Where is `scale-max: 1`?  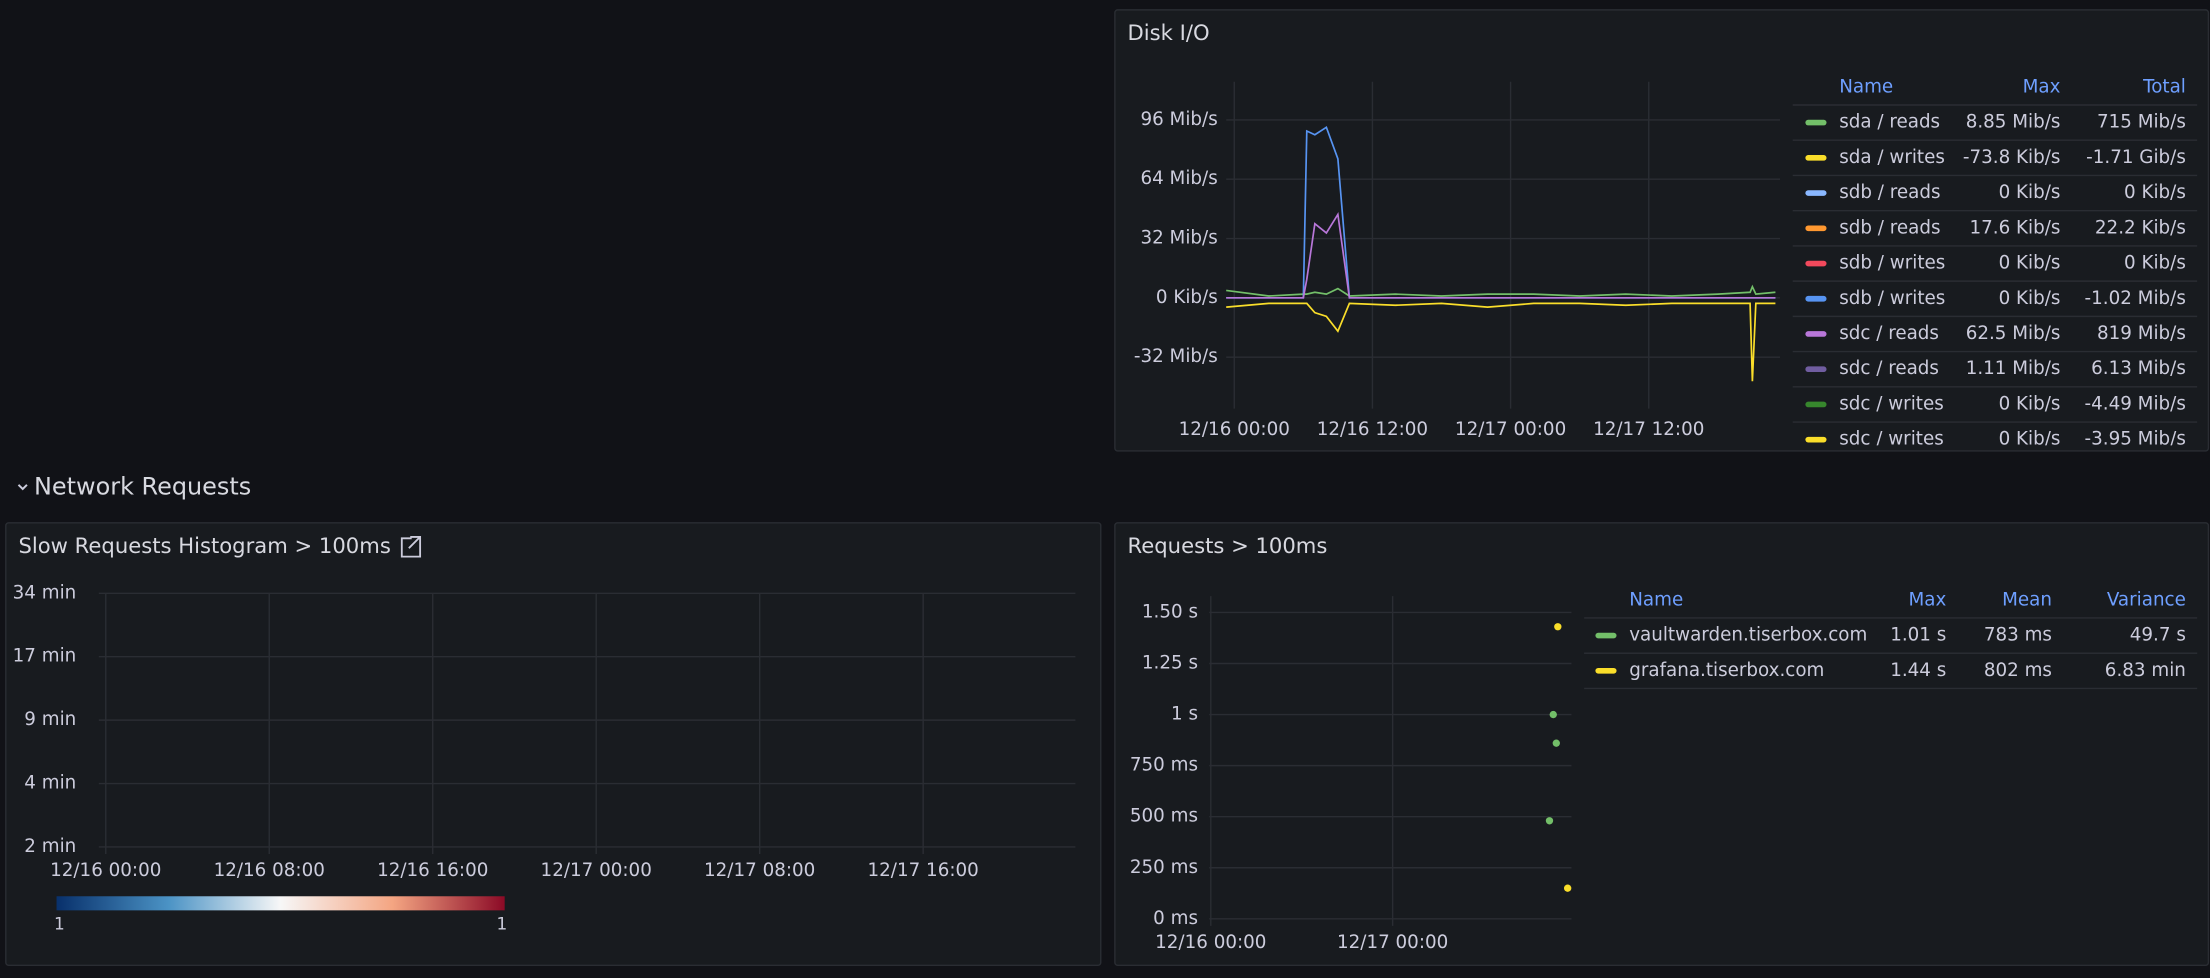 scale-max: 1 is located at coordinates (501, 923).